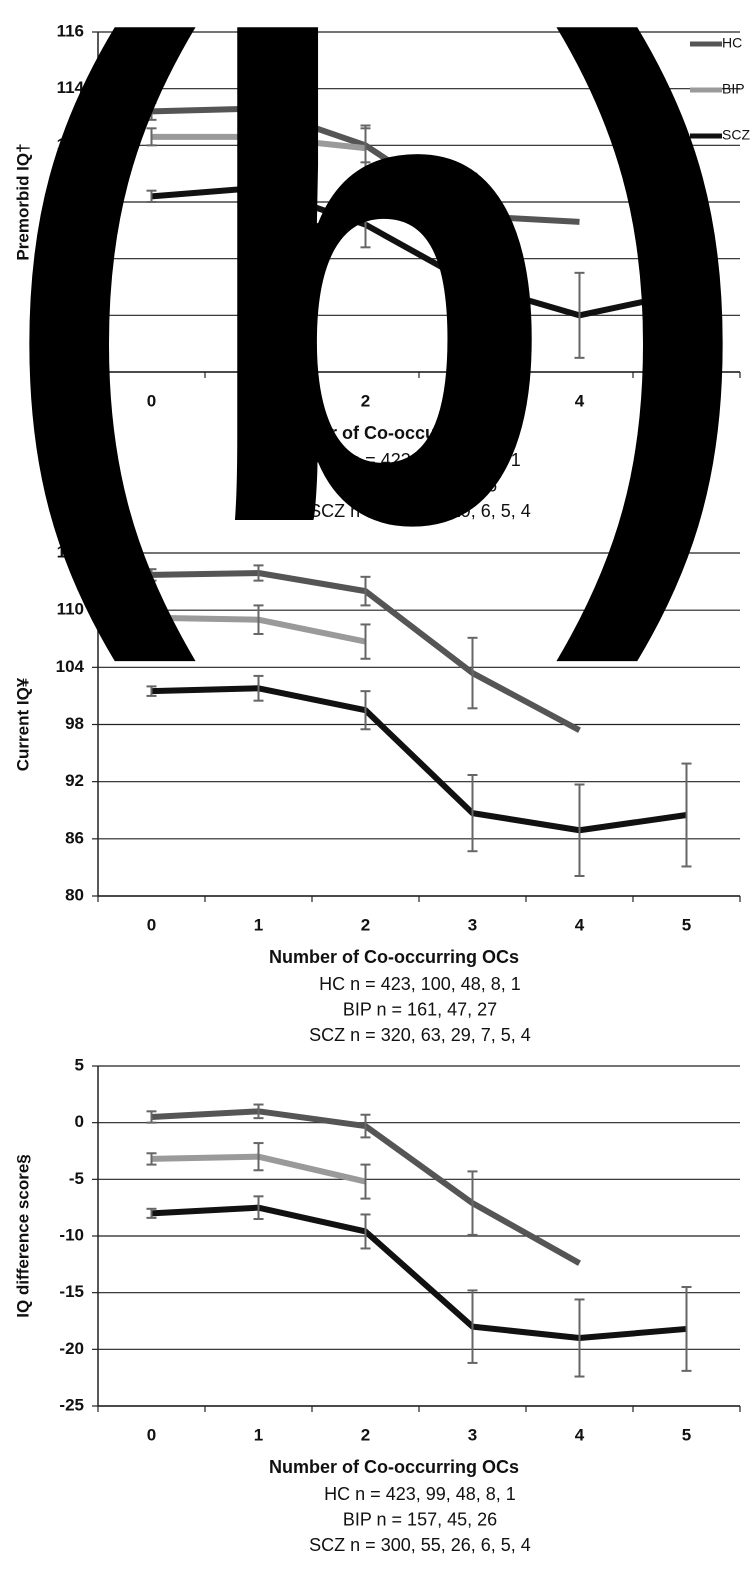 This screenshot has height=1586, width=756. What do you see at coordinates (732, 43) in the screenshot?
I see `legend-label: HC` at bounding box center [732, 43].